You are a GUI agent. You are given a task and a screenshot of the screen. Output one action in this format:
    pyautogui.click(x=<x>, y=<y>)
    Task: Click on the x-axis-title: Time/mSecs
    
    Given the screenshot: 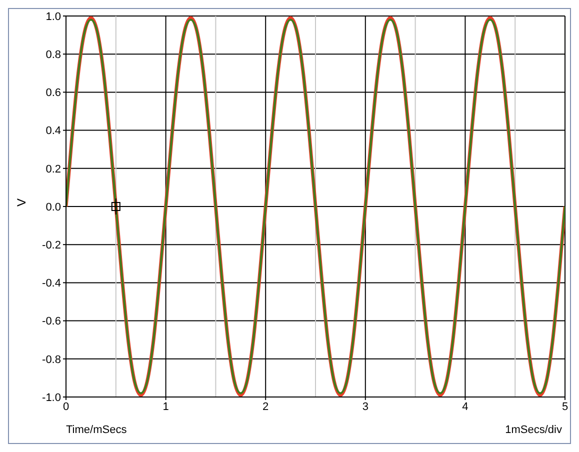 What is the action you would take?
    pyautogui.click(x=96, y=430)
    